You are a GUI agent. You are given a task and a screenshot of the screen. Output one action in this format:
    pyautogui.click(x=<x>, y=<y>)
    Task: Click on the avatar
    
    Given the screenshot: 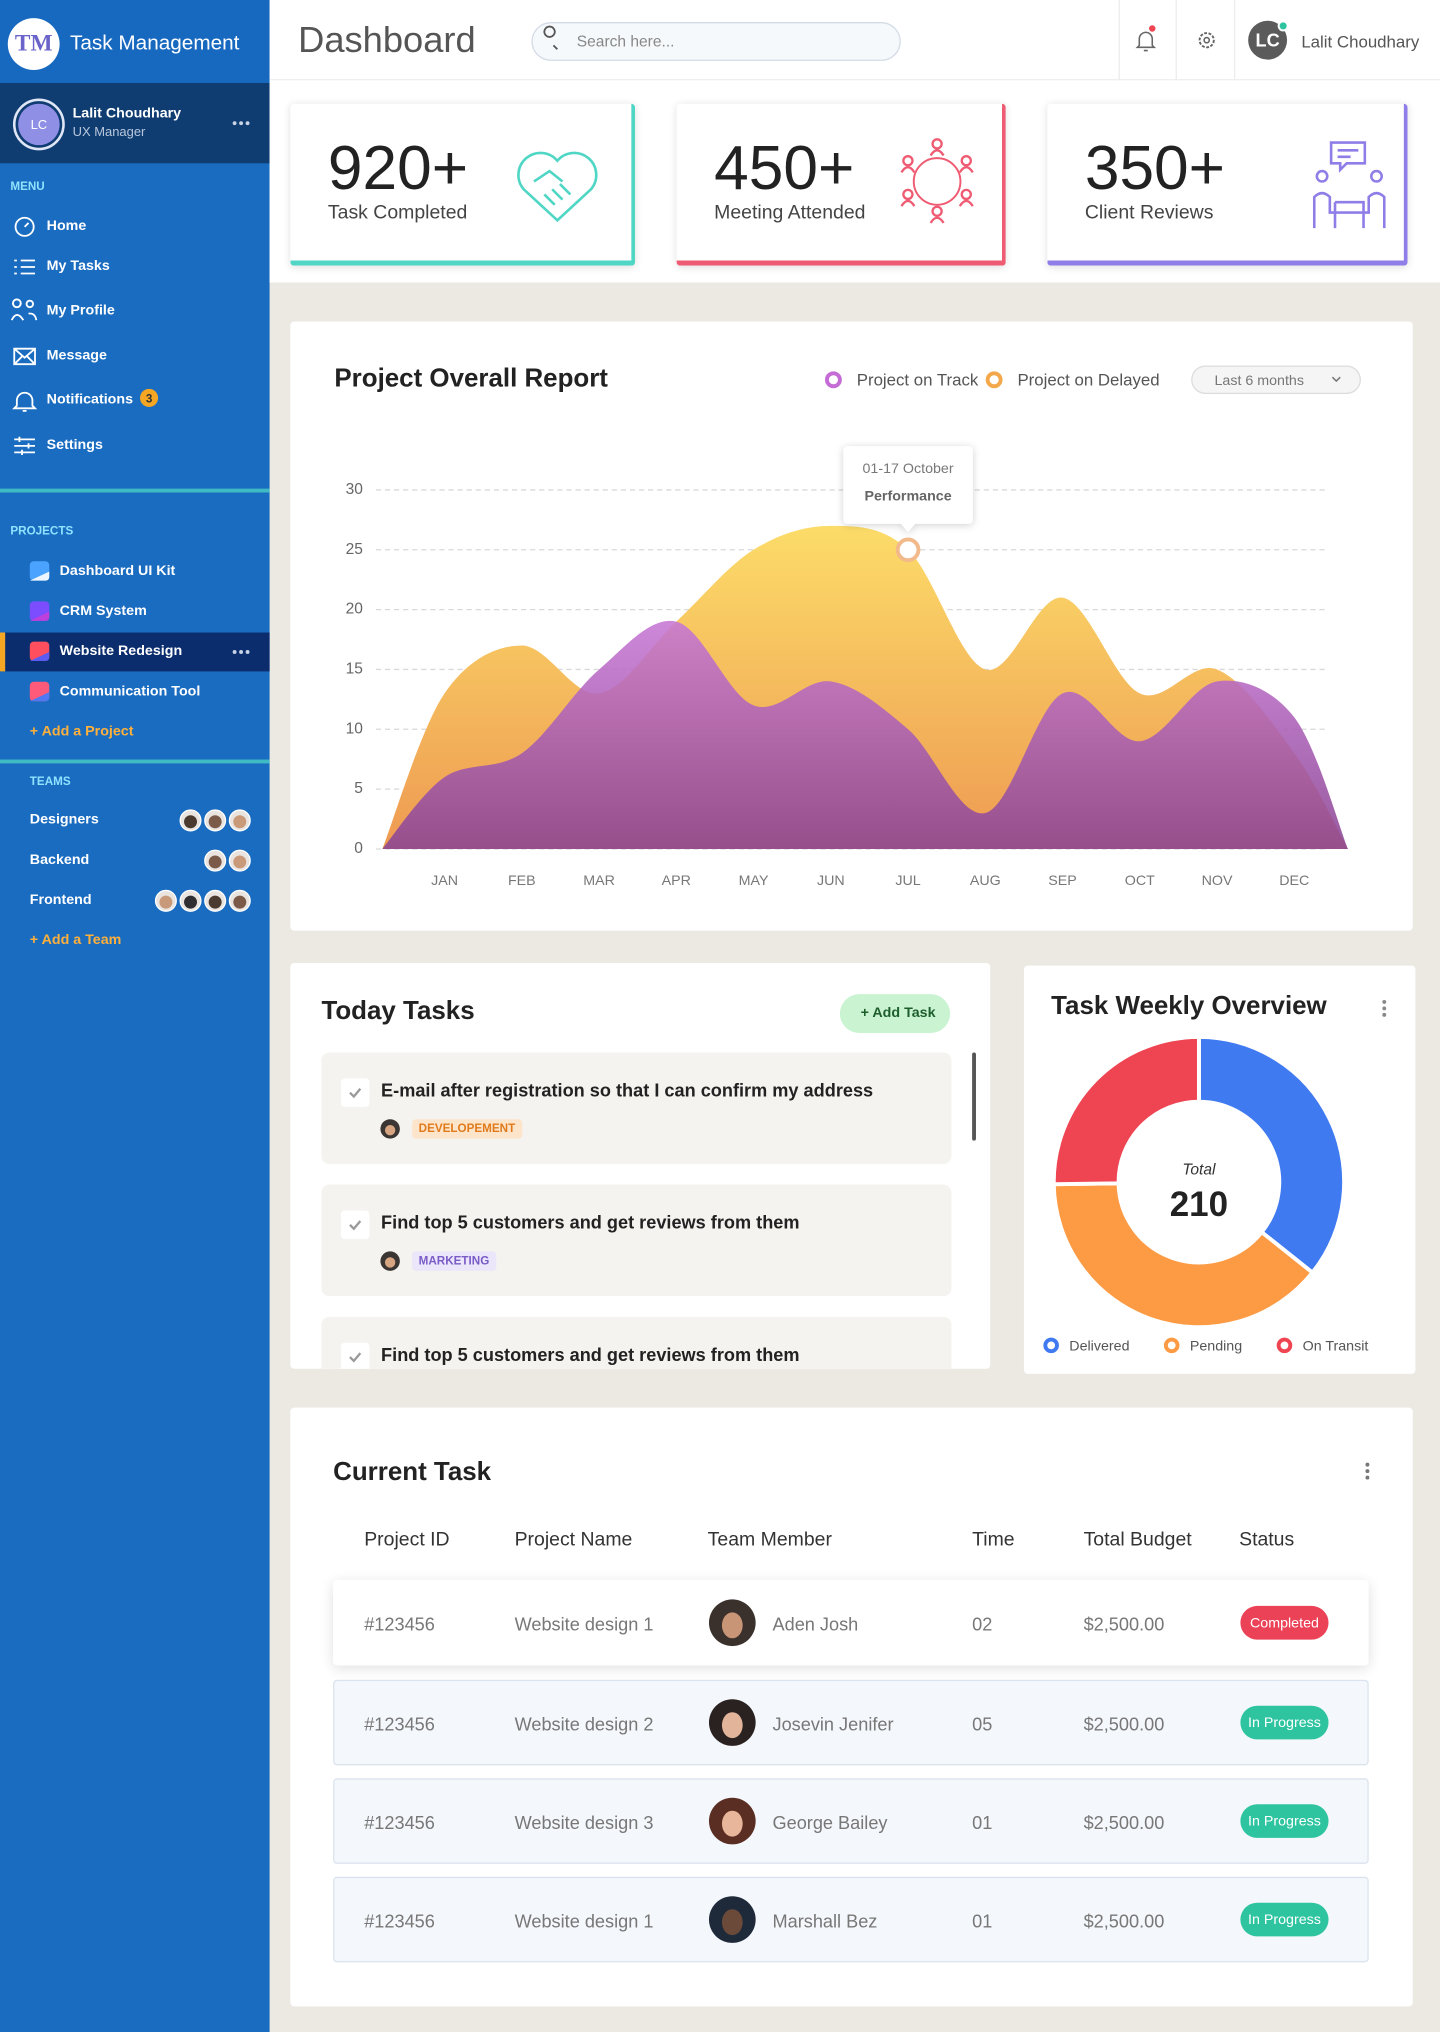 What is the action you would take?
    pyautogui.click(x=390, y=1129)
    